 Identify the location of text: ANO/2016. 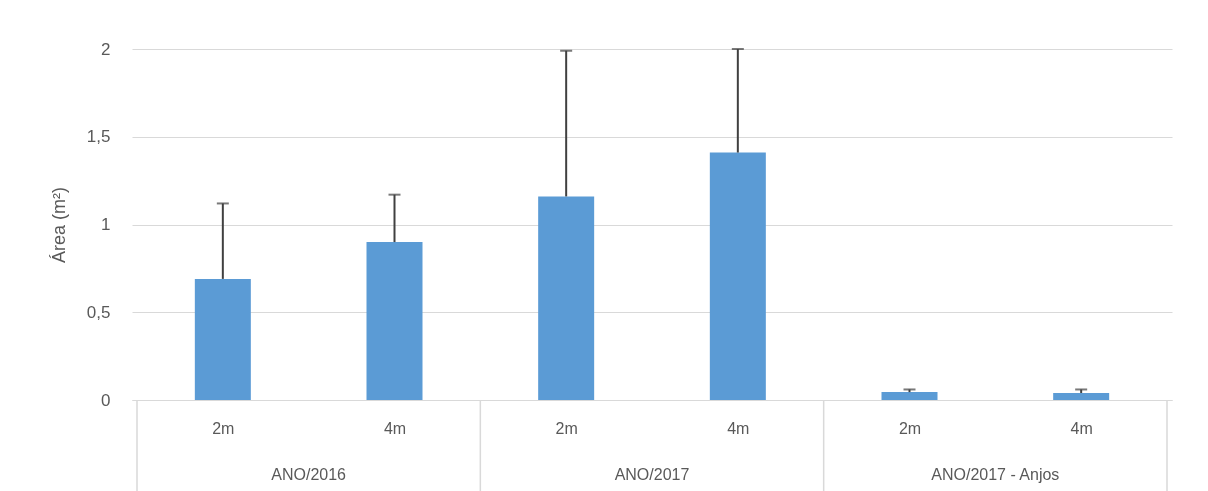
(309, 474).